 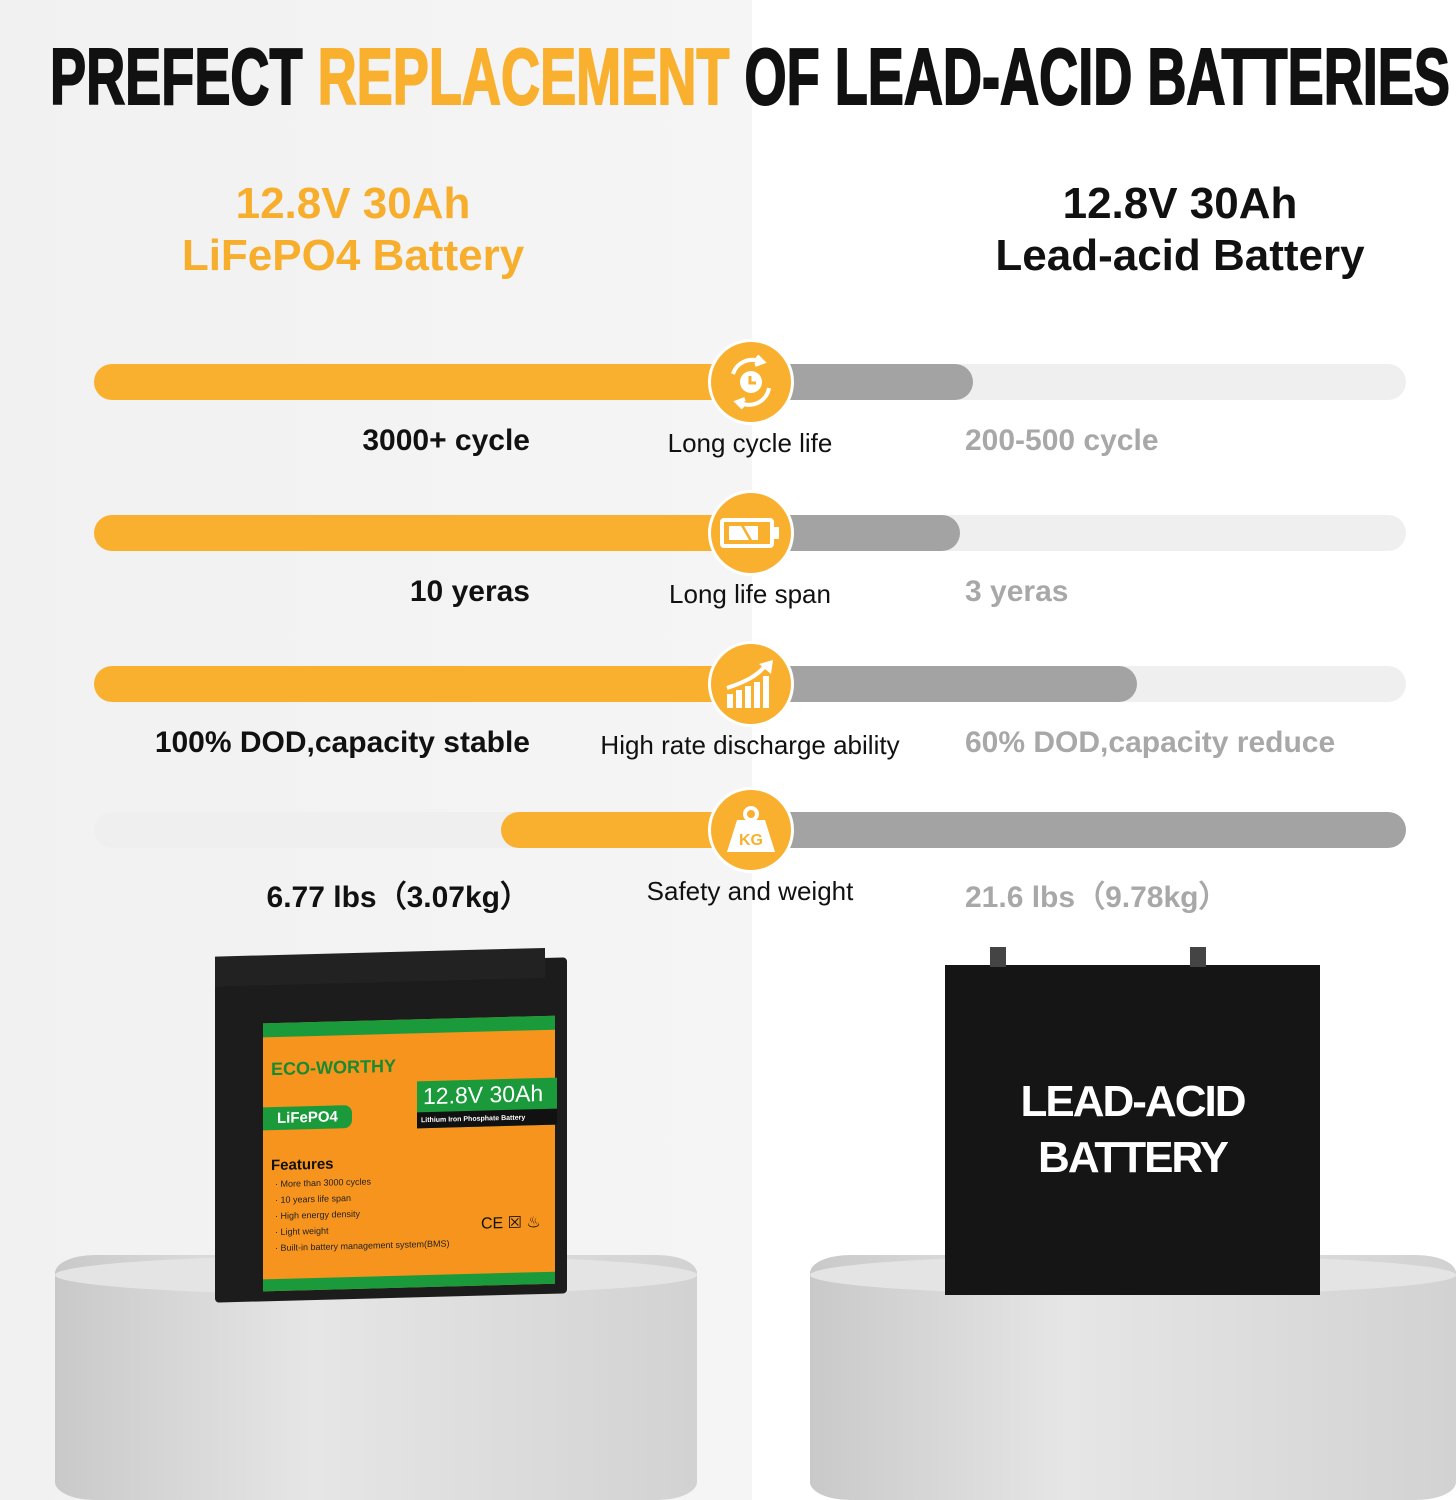 I want to click on lead-acid-heading: 12.8V 30Ah Lead-acid Battery, so click(x=1180, y=230).